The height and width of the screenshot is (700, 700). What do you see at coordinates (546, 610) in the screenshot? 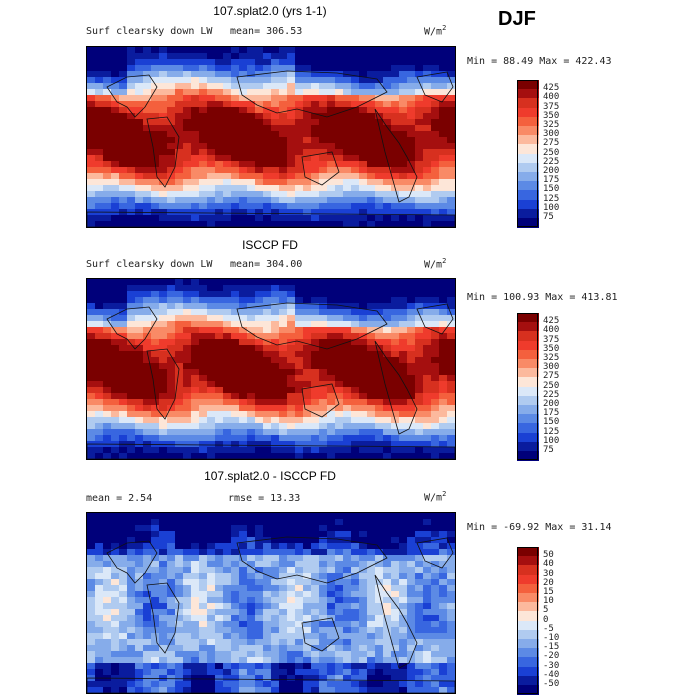
I see `colorbar-label: 5` at bounding box center [546, 610].